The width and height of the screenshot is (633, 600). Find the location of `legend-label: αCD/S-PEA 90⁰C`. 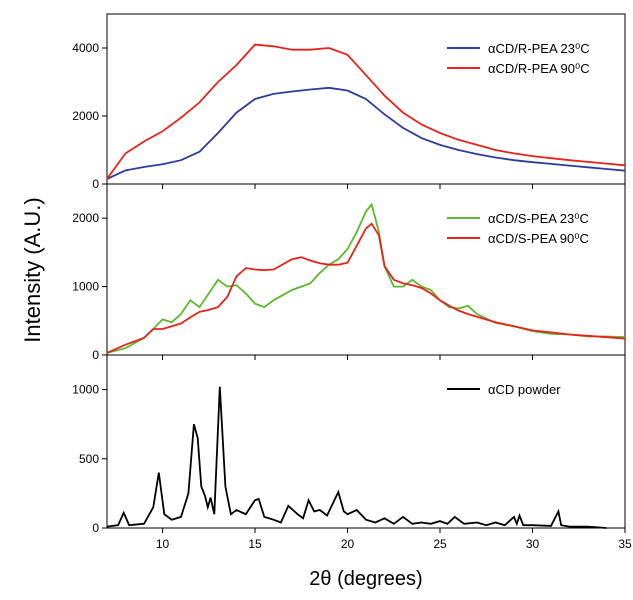

legend-label: αCD/S-PEA 90⁰C is located at coordinates (538, 238).